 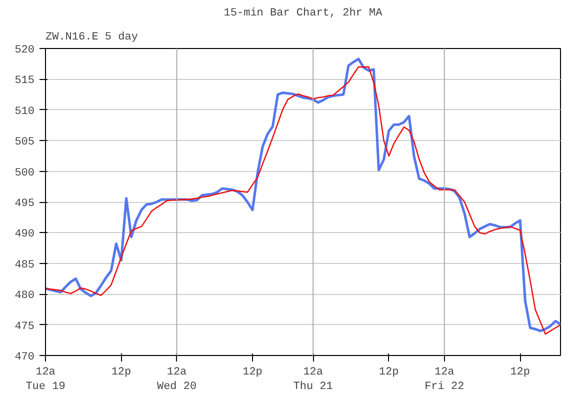 What do you see at coordinates (24, 81) in the screenshot?
I see `y-tick-label: 515` at bounding box center [24, 81].